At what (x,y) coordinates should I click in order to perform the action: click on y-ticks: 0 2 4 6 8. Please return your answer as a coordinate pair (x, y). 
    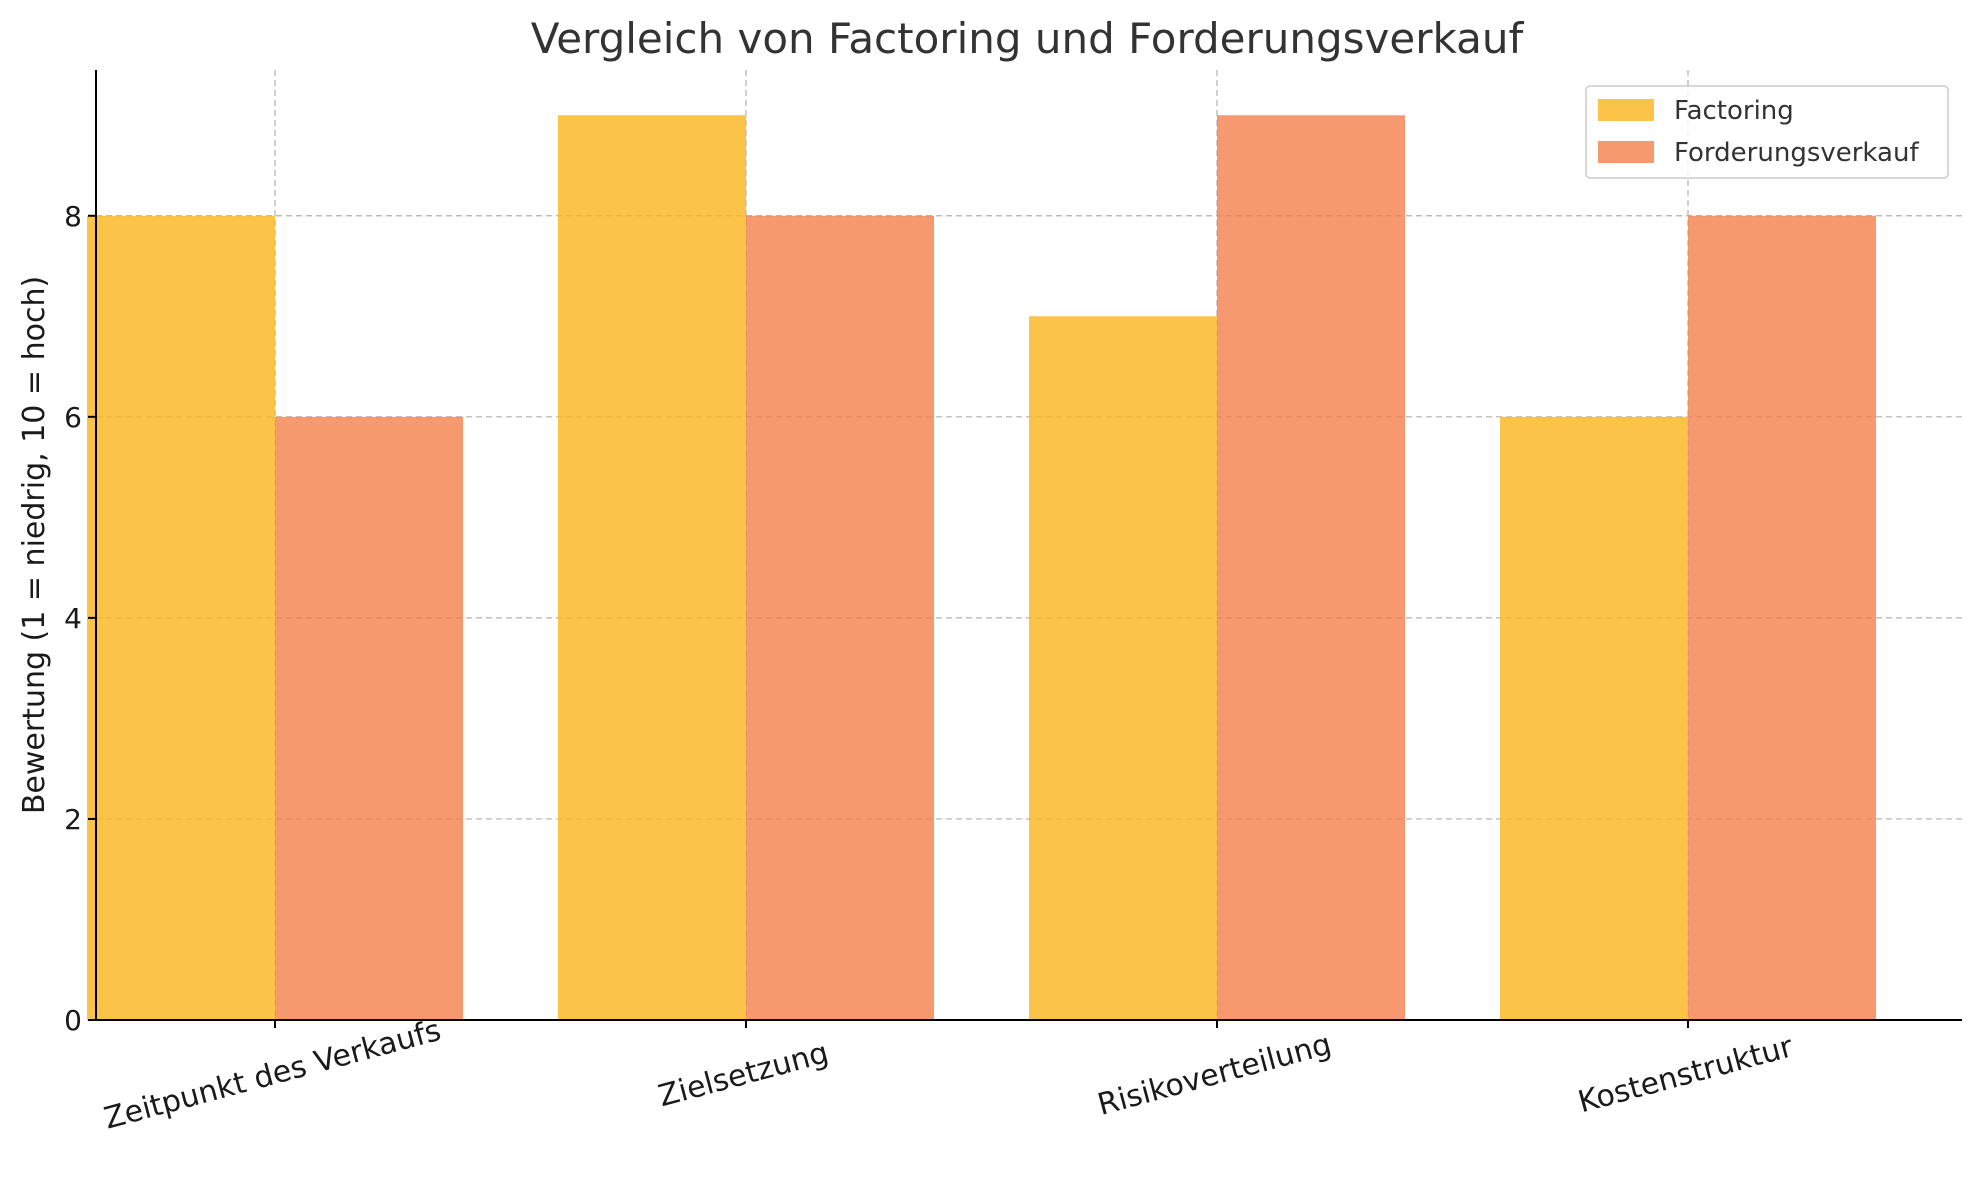
    Looking at the image, I should click on (80, 618).